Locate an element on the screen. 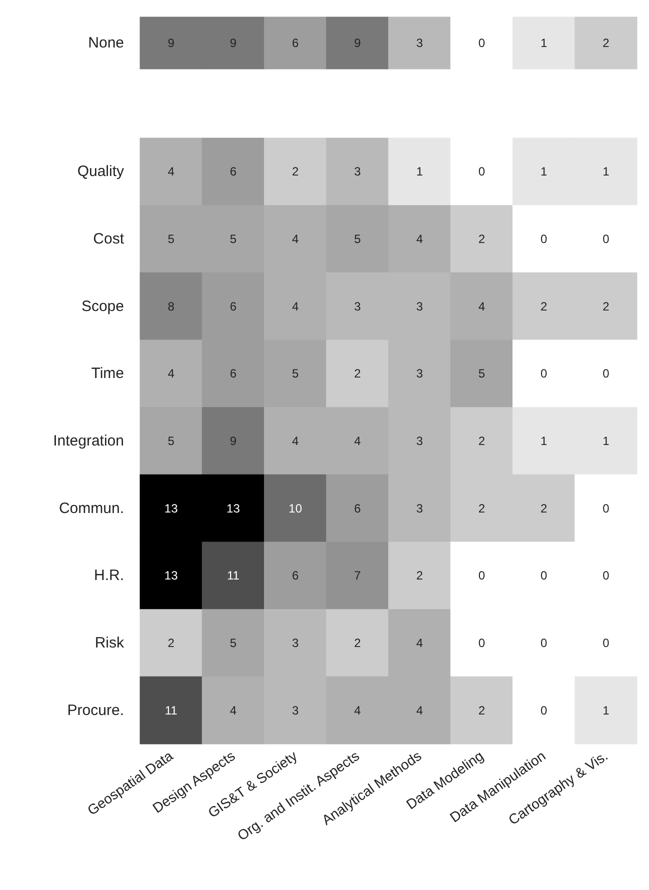 This screenshot has height=890, width=649. y-tick-label: Procure. is located at coordinates (95, 710).